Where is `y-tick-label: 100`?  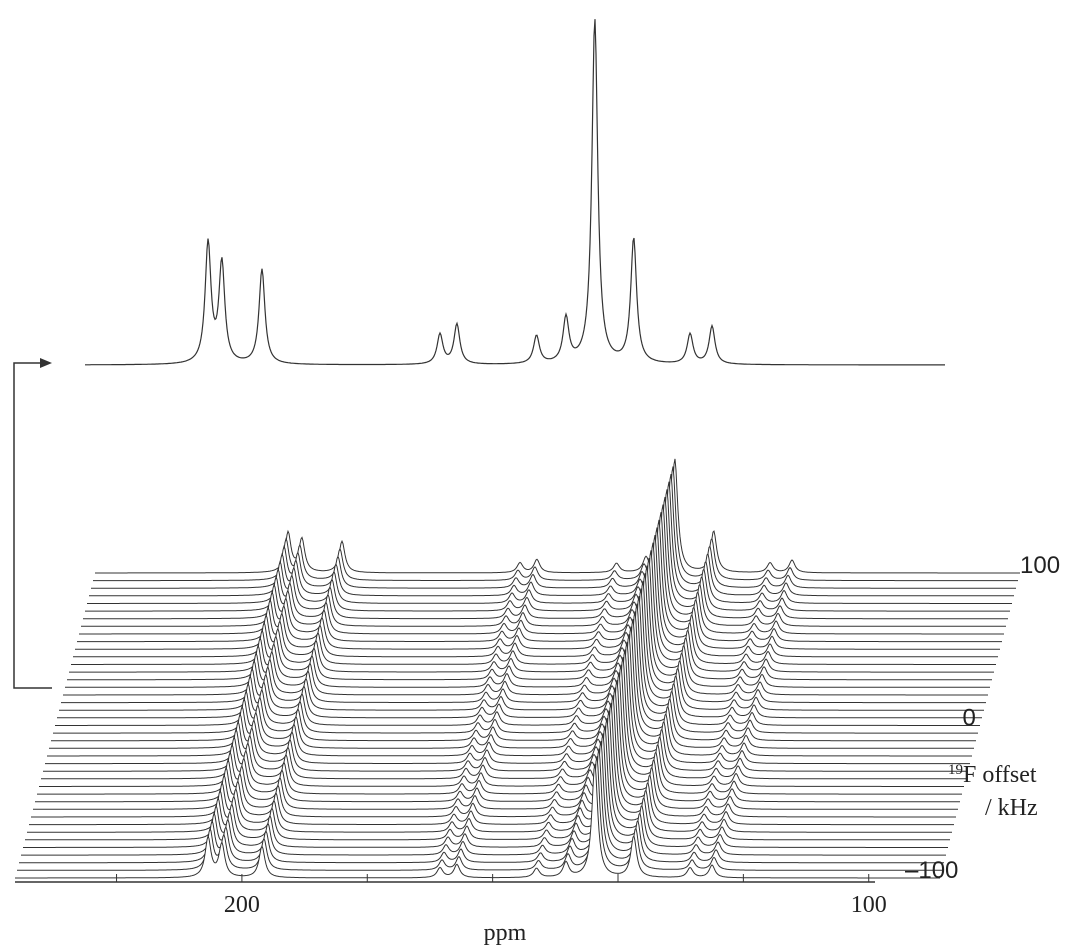 y-tick-label: 100 is located at coordinates (1040, 565).